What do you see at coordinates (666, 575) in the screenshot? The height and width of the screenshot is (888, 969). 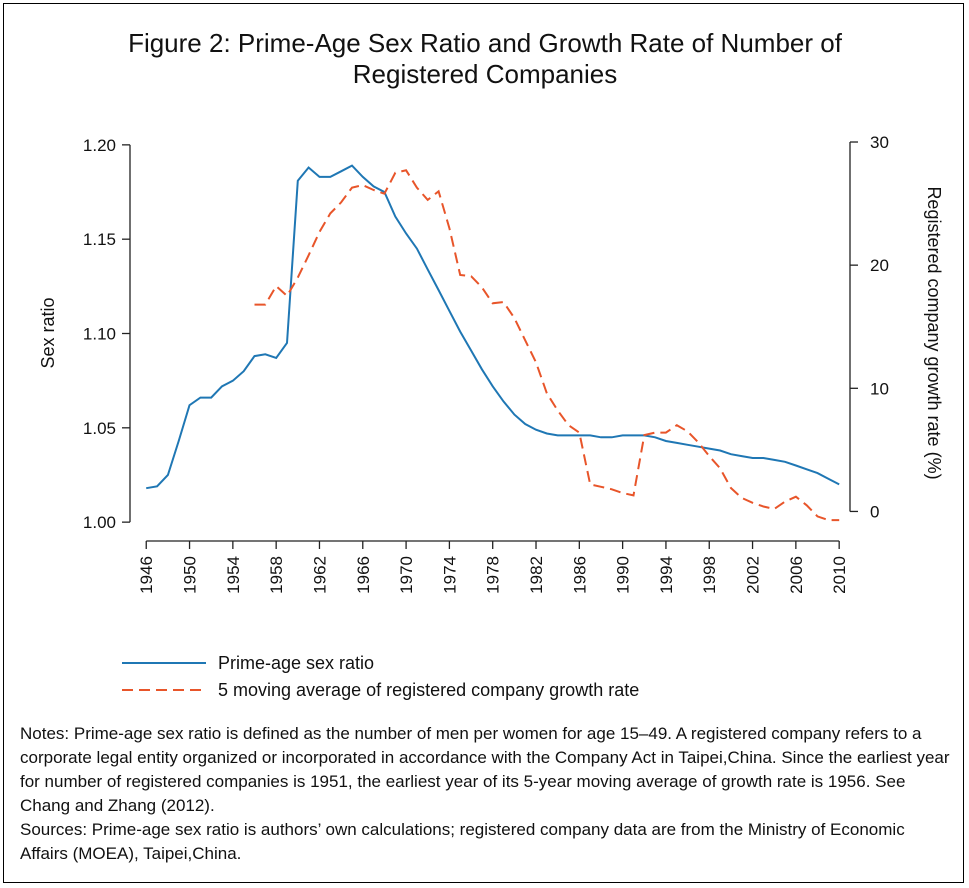 I see `x-tick-label: 1994` at bounding box center [666, 575].